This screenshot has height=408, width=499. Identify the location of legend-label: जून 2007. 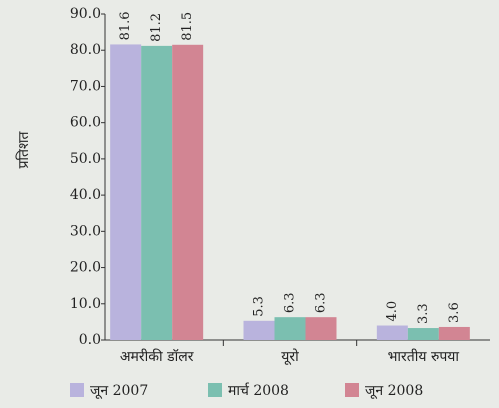
(119, 391).